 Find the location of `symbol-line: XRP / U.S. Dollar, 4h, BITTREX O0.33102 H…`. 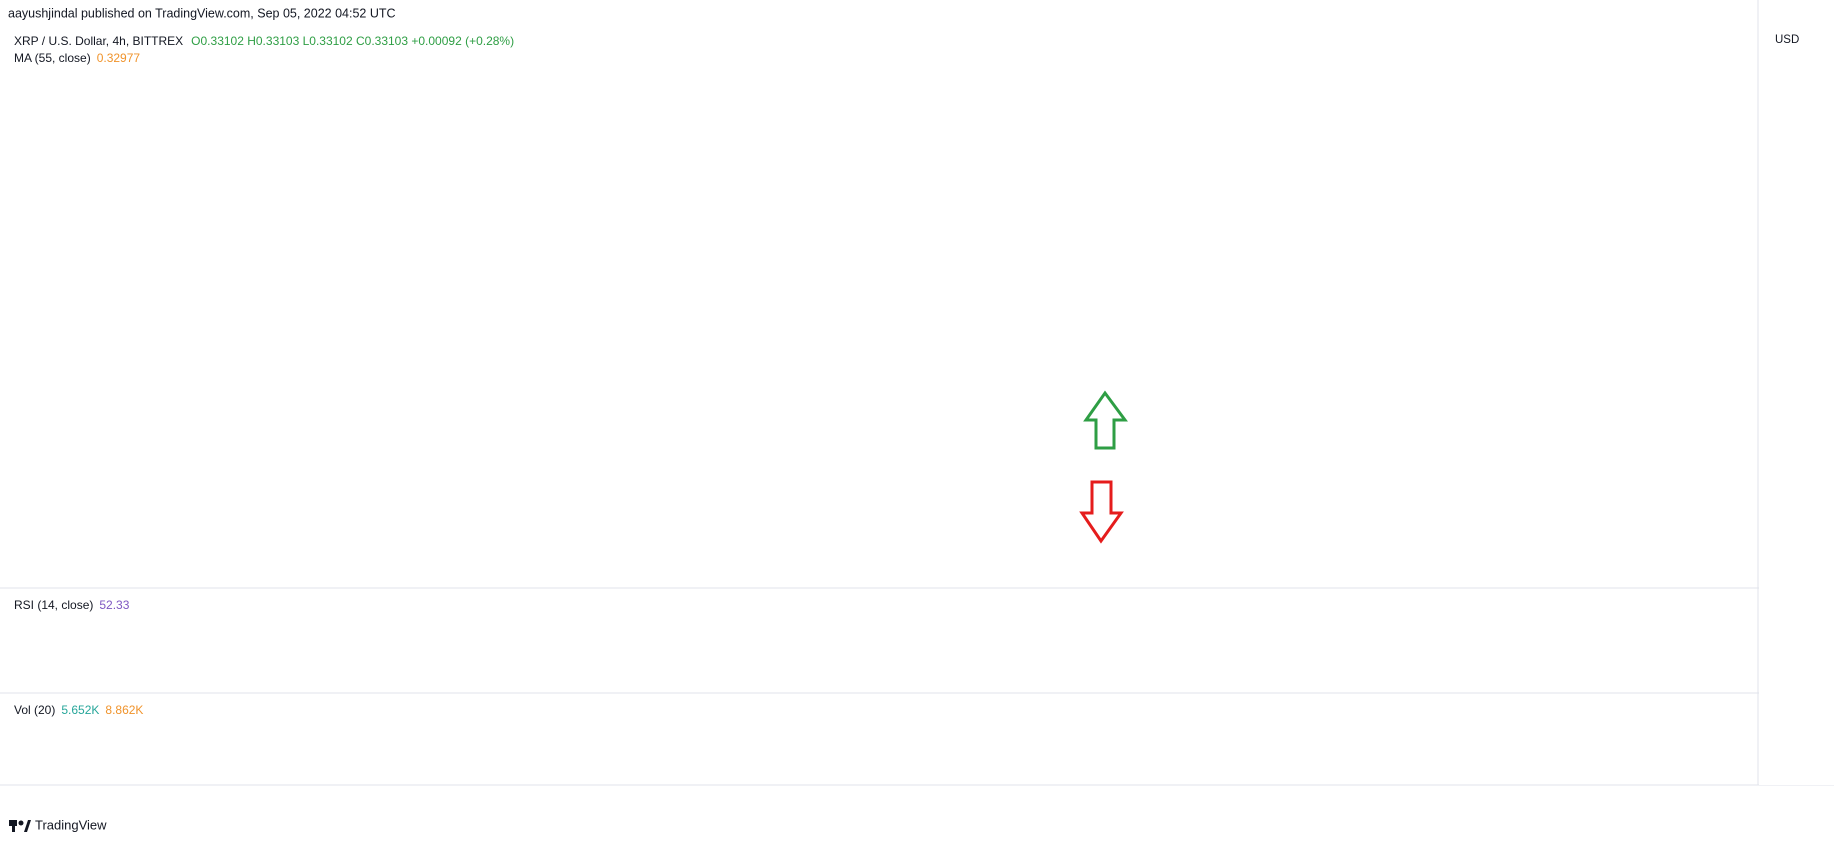

symbol-line: XRP / U.S. Dollar, 4h, BITTREX O0.33102 H… is located at coordinates (264, 41).